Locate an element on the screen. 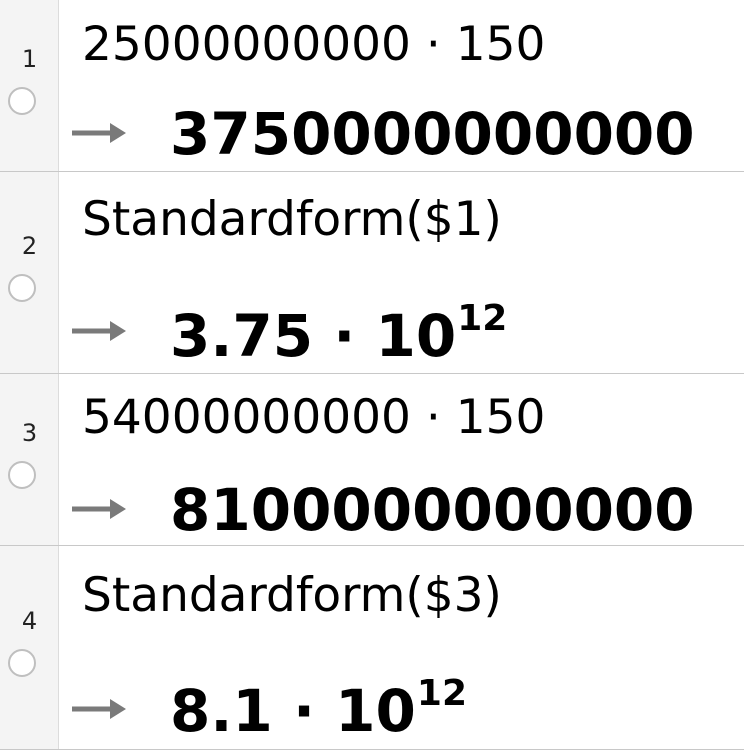 The image size is (744, 750). row-number: 1 is located at coordinates (29, 59).